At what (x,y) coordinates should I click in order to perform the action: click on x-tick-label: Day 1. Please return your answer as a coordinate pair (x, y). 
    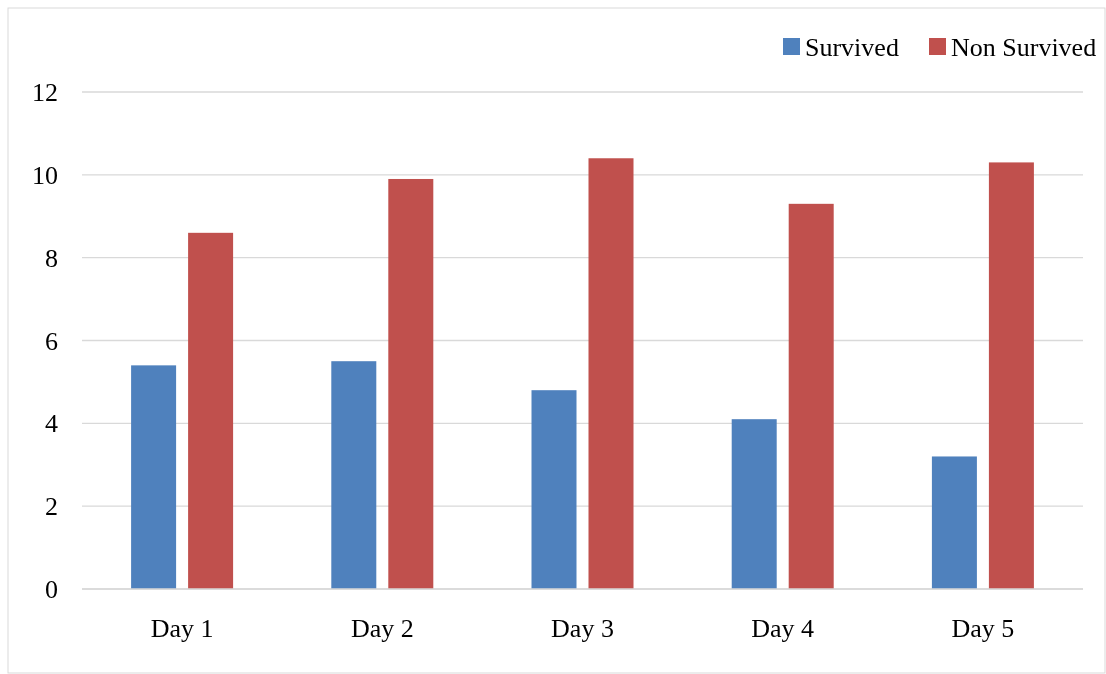
    Looking at the image, I should click on (182, 628).